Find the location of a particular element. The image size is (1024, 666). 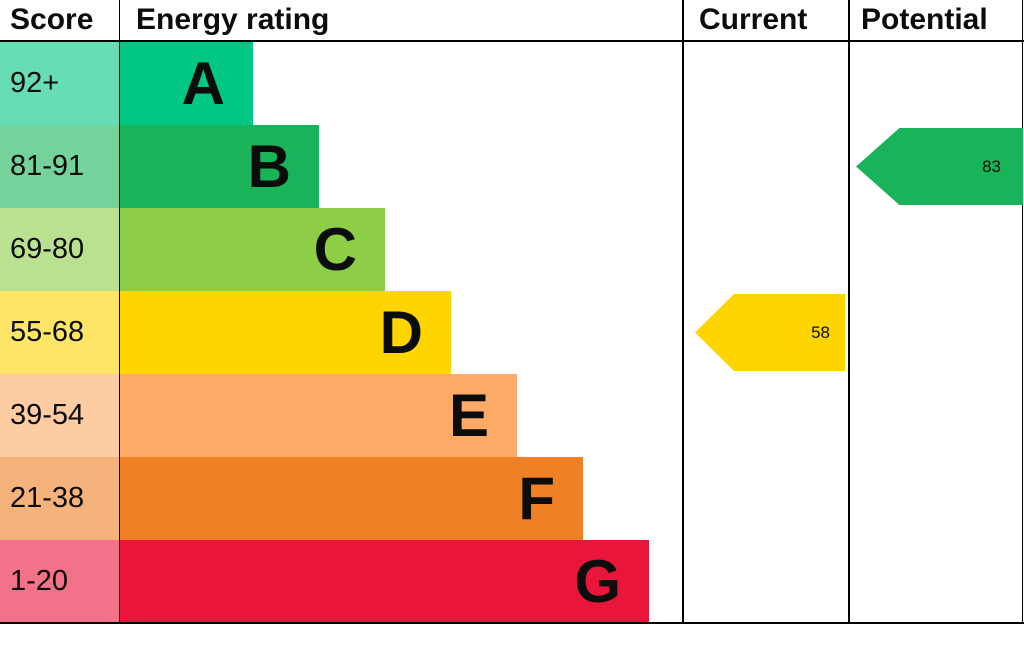

band-row-c: 69-80 C is located at coordinates (341, 249).